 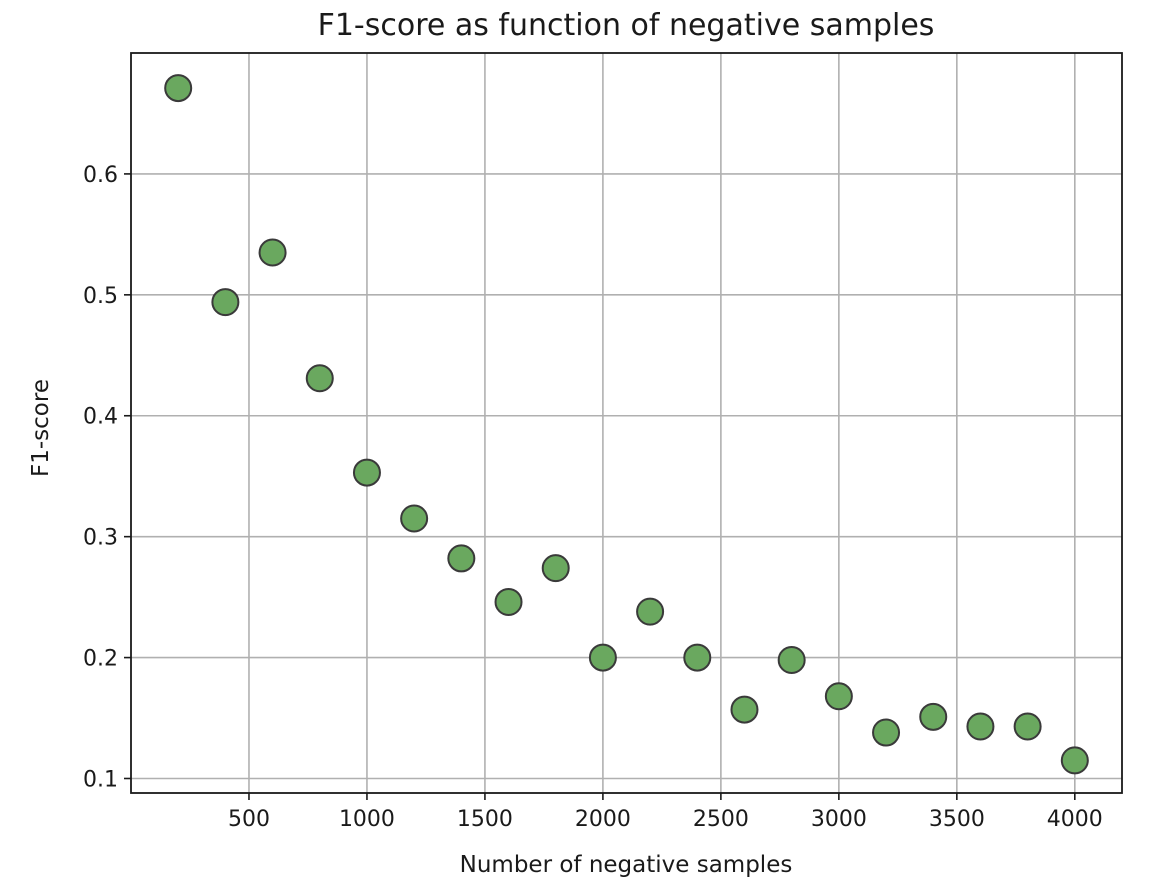 I want to click on y-tick-label: 0.2, so click(x=100, y=659).